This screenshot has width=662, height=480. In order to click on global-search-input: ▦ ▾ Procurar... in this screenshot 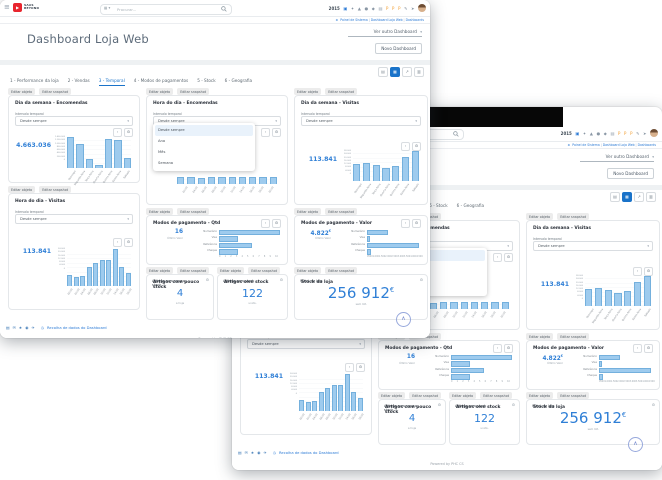, I will do `click(166, 9)`.